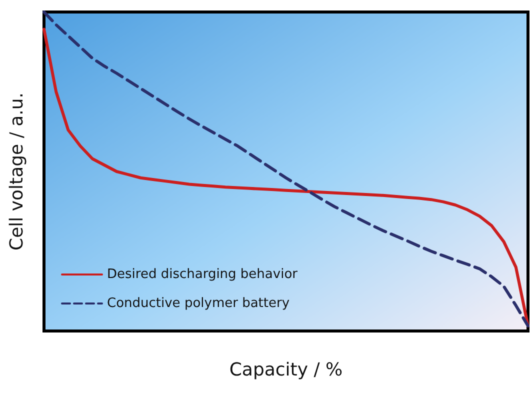  I want to click on x-axis-title: Capacity / %, so click(286, 370).